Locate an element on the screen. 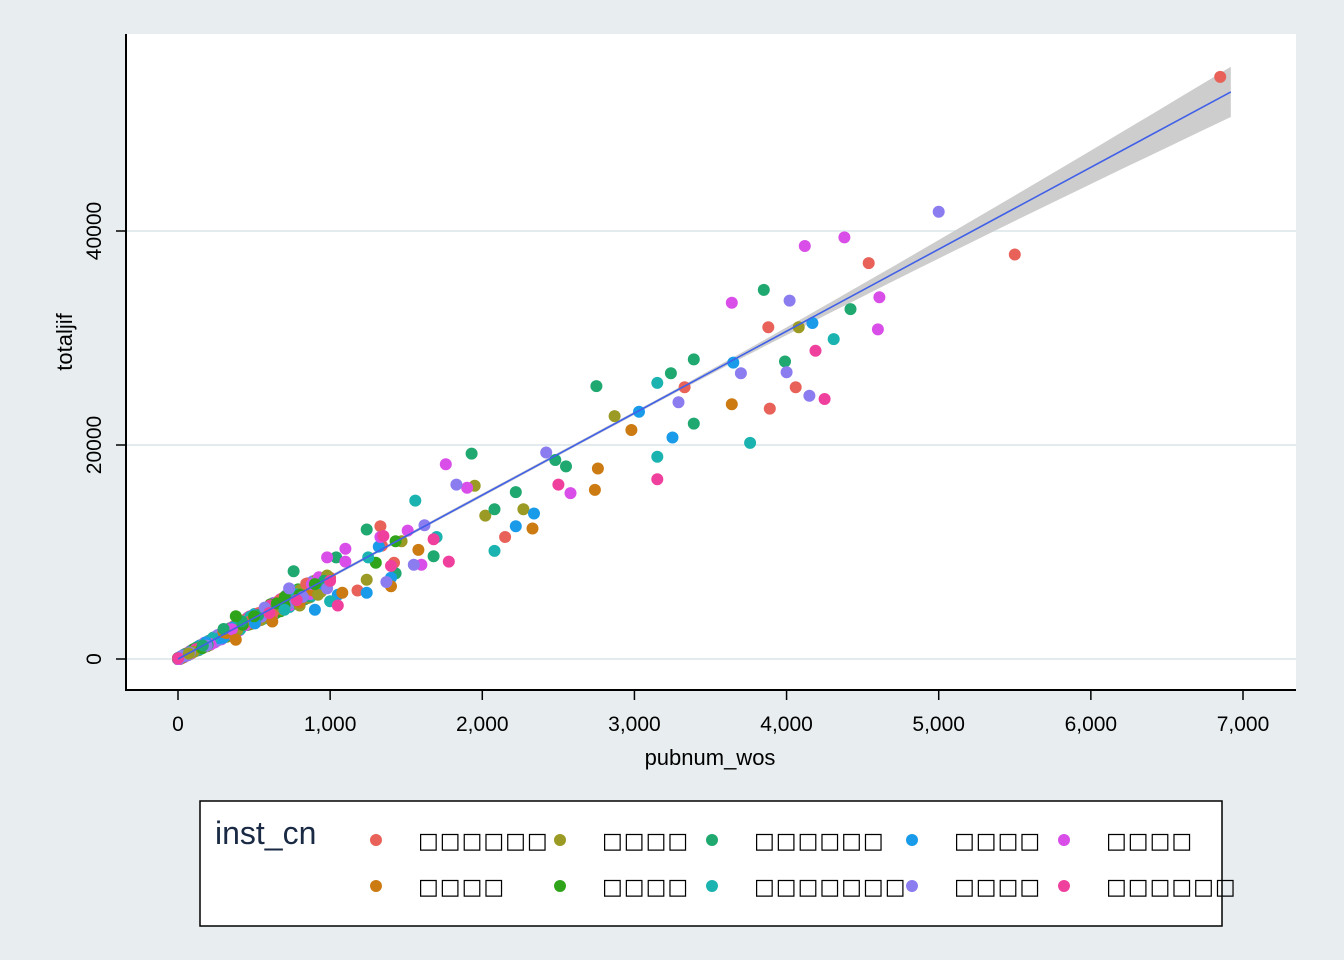 The height and width of the screenshot is (960, 1344). y-axis-ticks: 0 20000 40000 is located at coordinates (104, 433).